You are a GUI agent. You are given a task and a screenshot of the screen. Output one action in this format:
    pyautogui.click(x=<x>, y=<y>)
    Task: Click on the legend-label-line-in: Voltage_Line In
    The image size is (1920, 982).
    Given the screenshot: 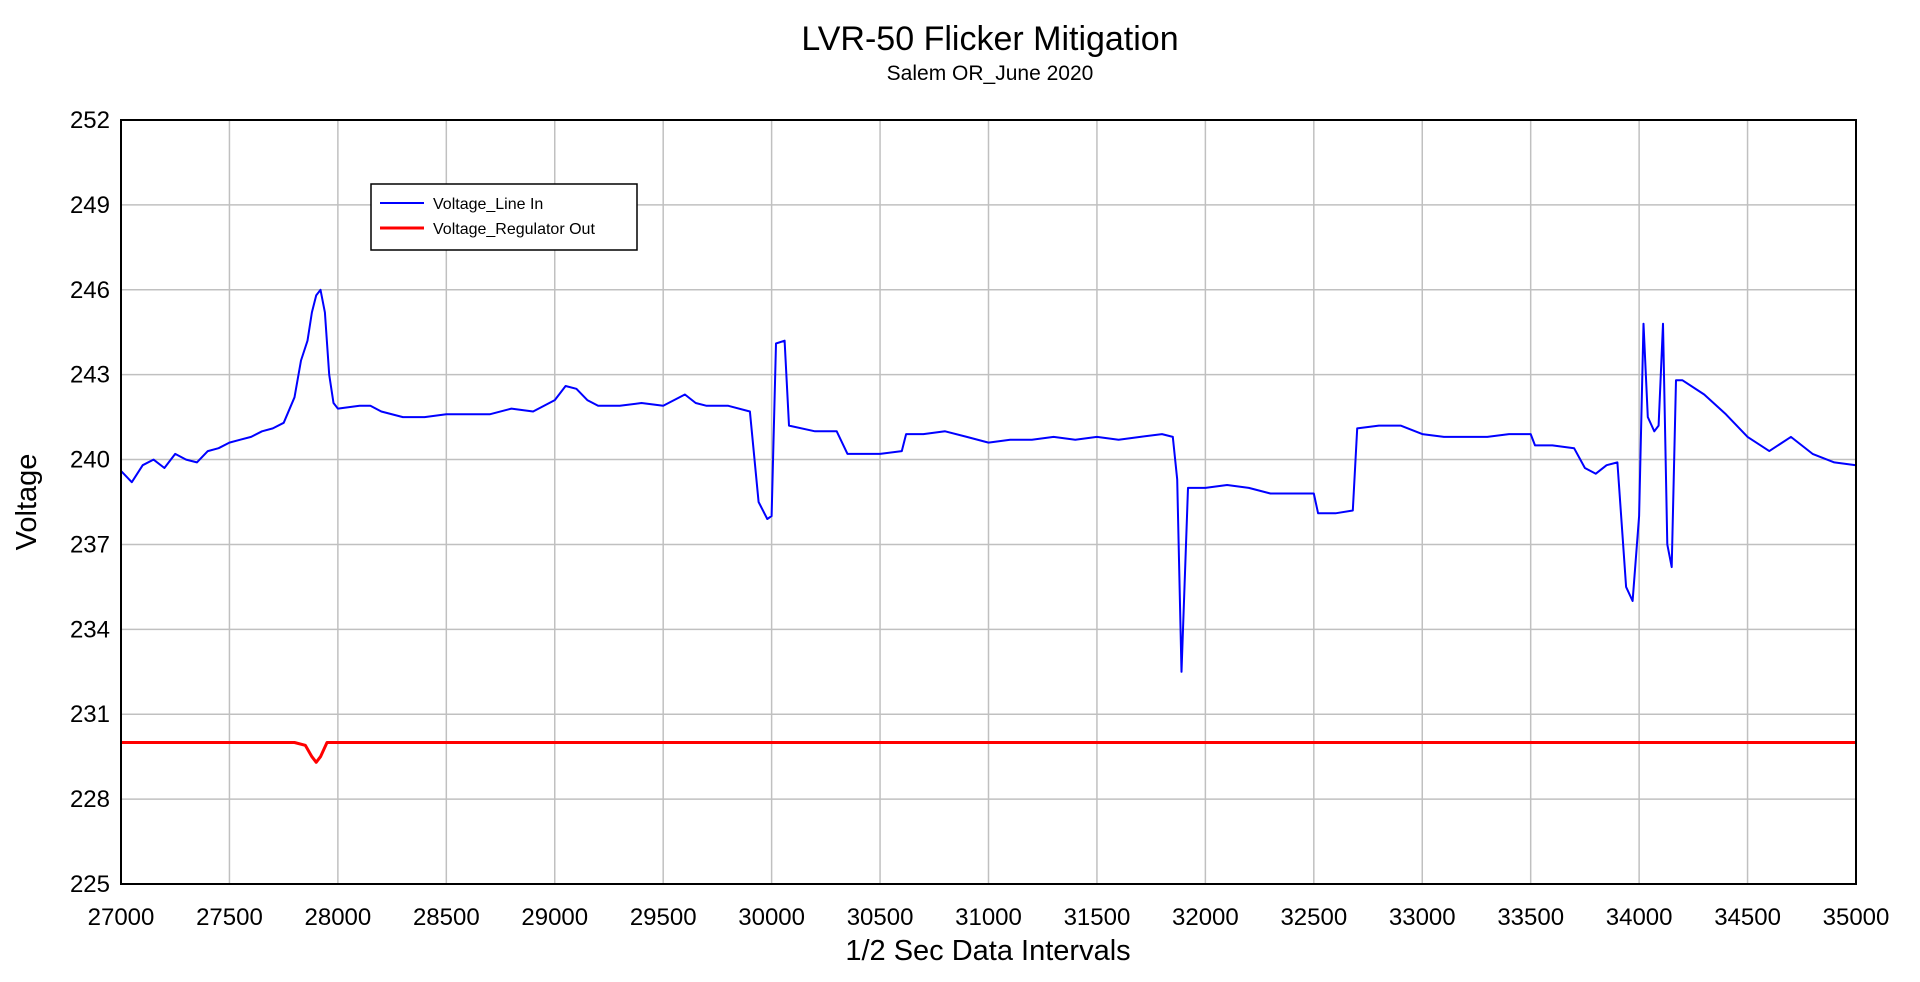 What is the action you would take?
    pyautogui.click(x=488, y=204)
    